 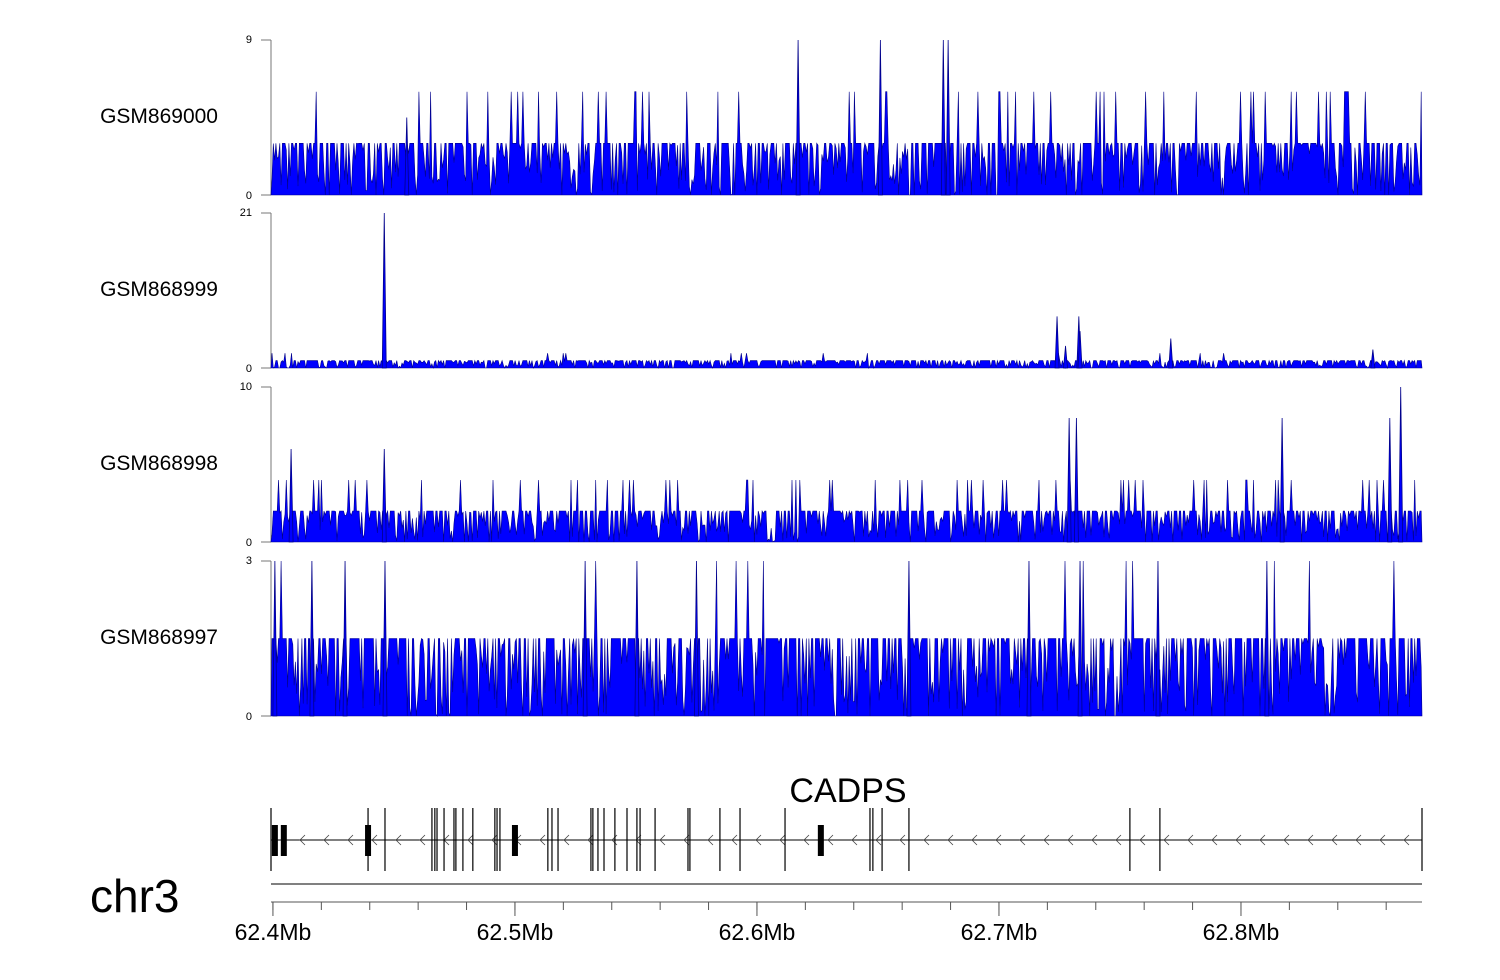 What do you see at coordinates (273, 932) in the screenshot?
I see `x-tick-label: 62.4Mb` at bounding box center [273, 932].